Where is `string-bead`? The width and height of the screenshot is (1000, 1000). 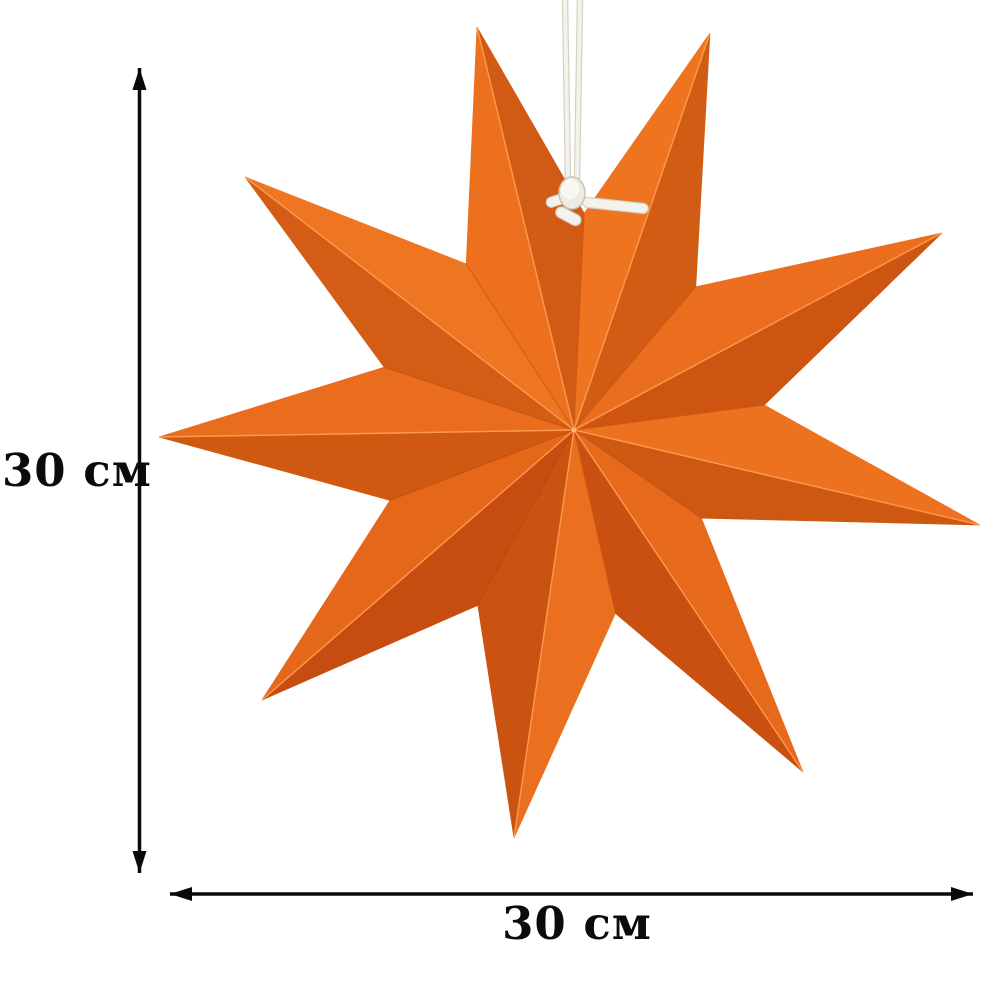
string-bead is located at coordinates (570, 189).